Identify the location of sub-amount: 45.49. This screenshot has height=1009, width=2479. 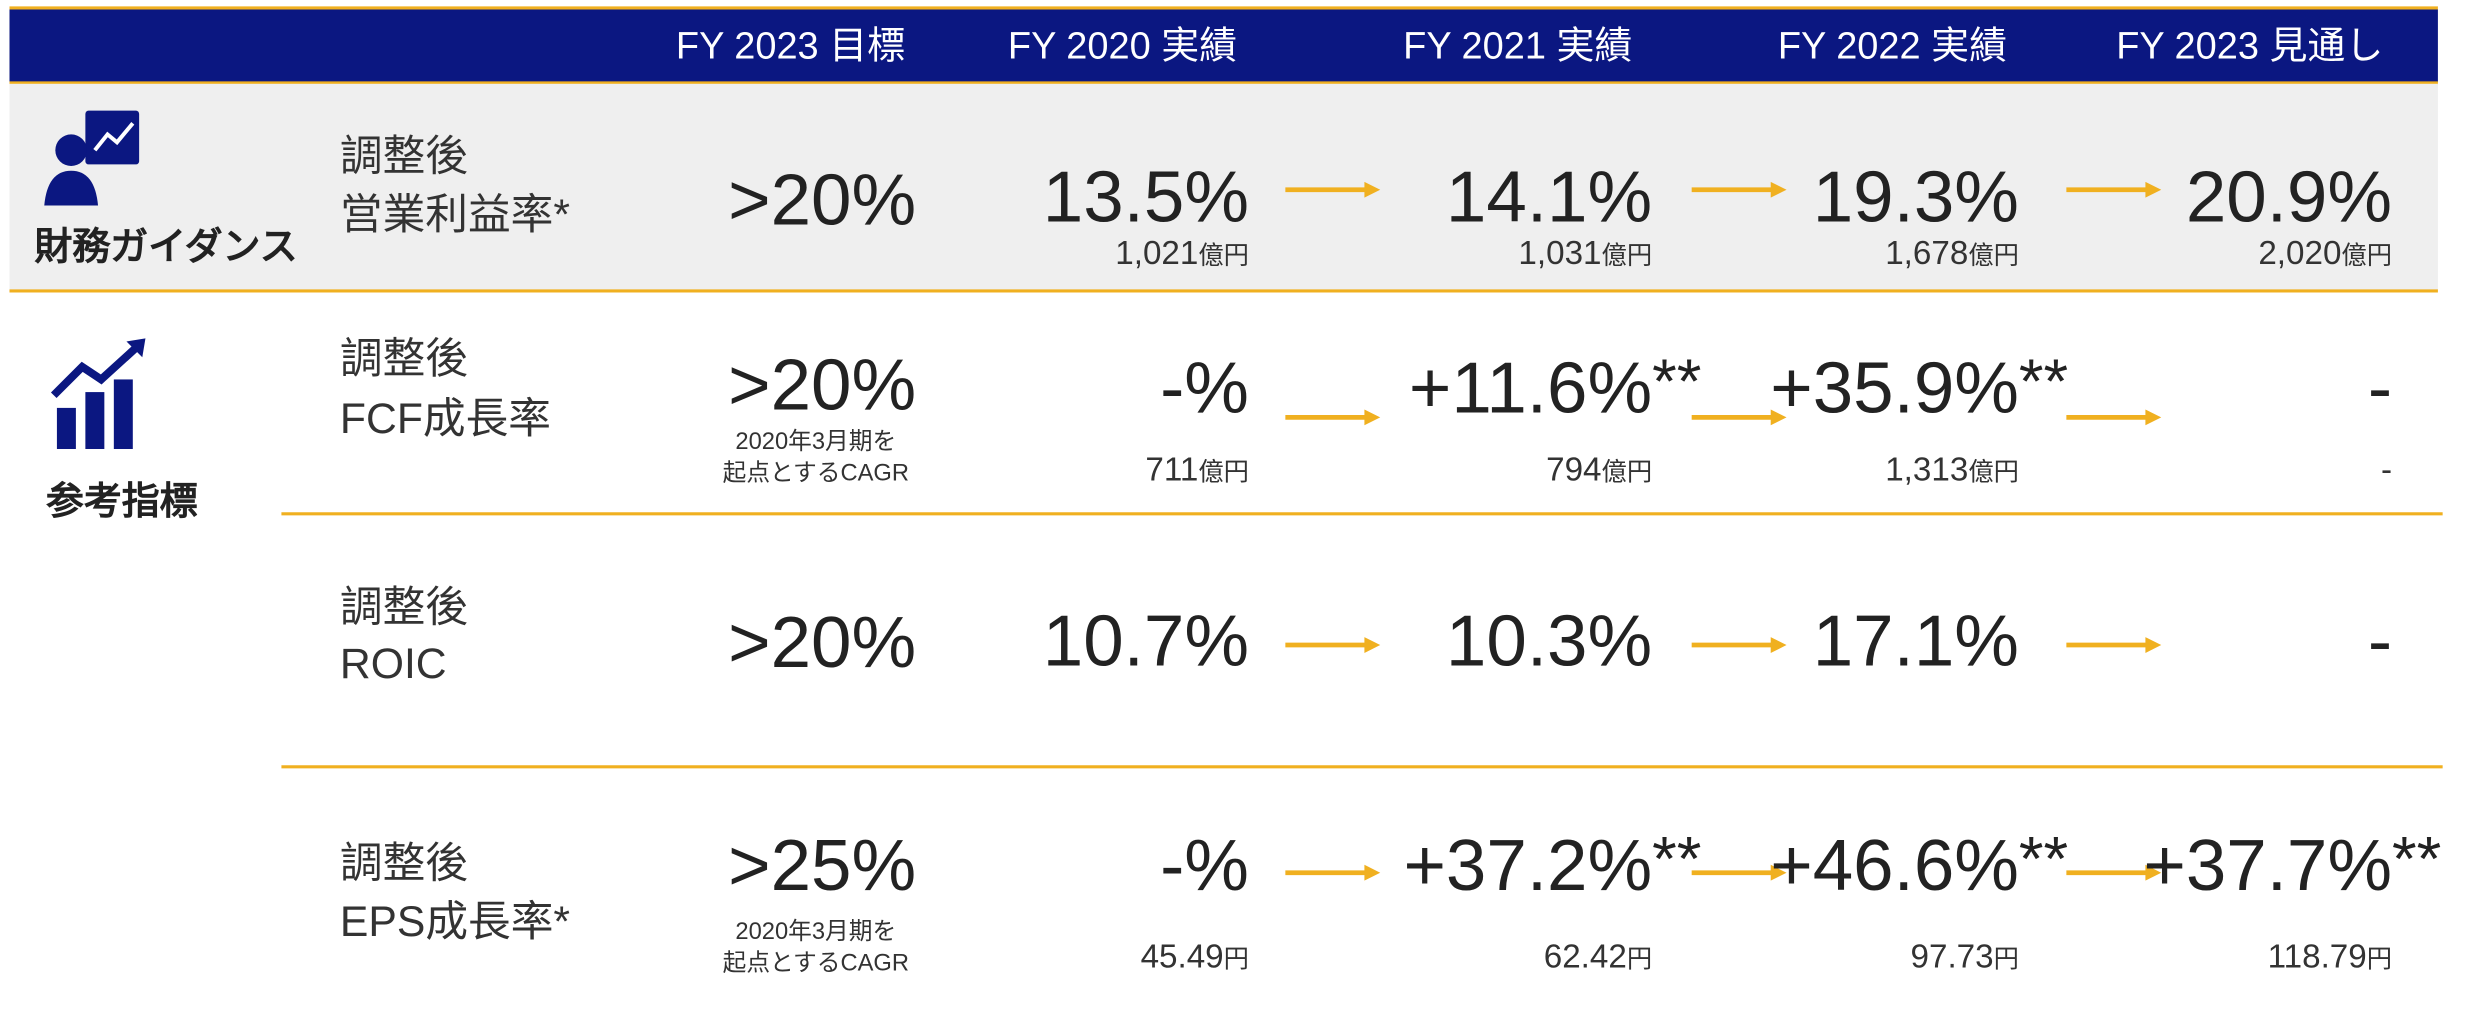
(1182, 957).